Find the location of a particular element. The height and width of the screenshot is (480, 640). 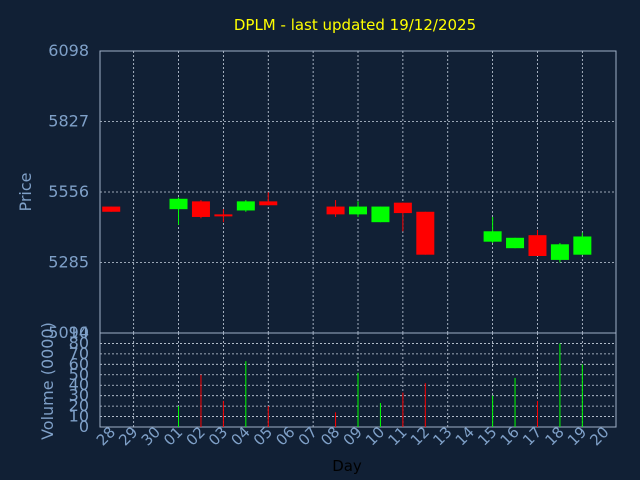

volume-axis-label: Volume (0000) is located at coordinates (47, 381).